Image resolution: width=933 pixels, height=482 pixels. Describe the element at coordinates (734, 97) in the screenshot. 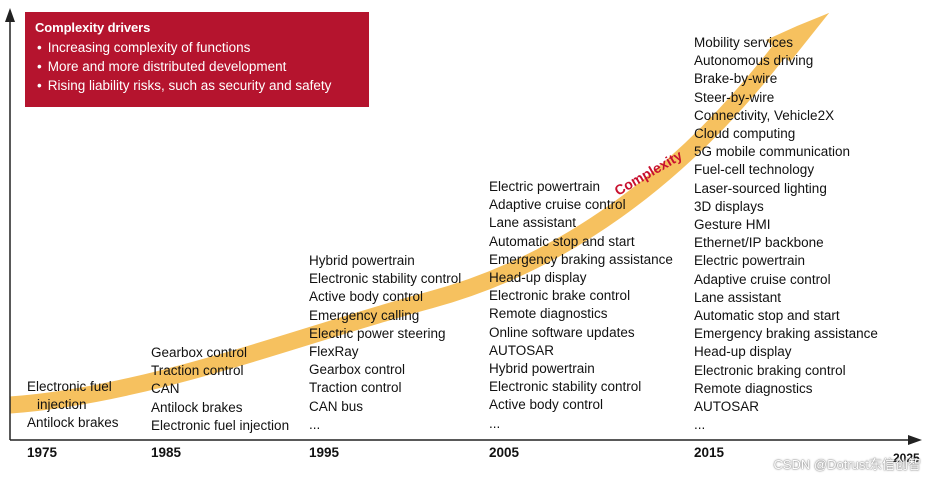

I see `feature-item: Steer-by-wire` at that location.